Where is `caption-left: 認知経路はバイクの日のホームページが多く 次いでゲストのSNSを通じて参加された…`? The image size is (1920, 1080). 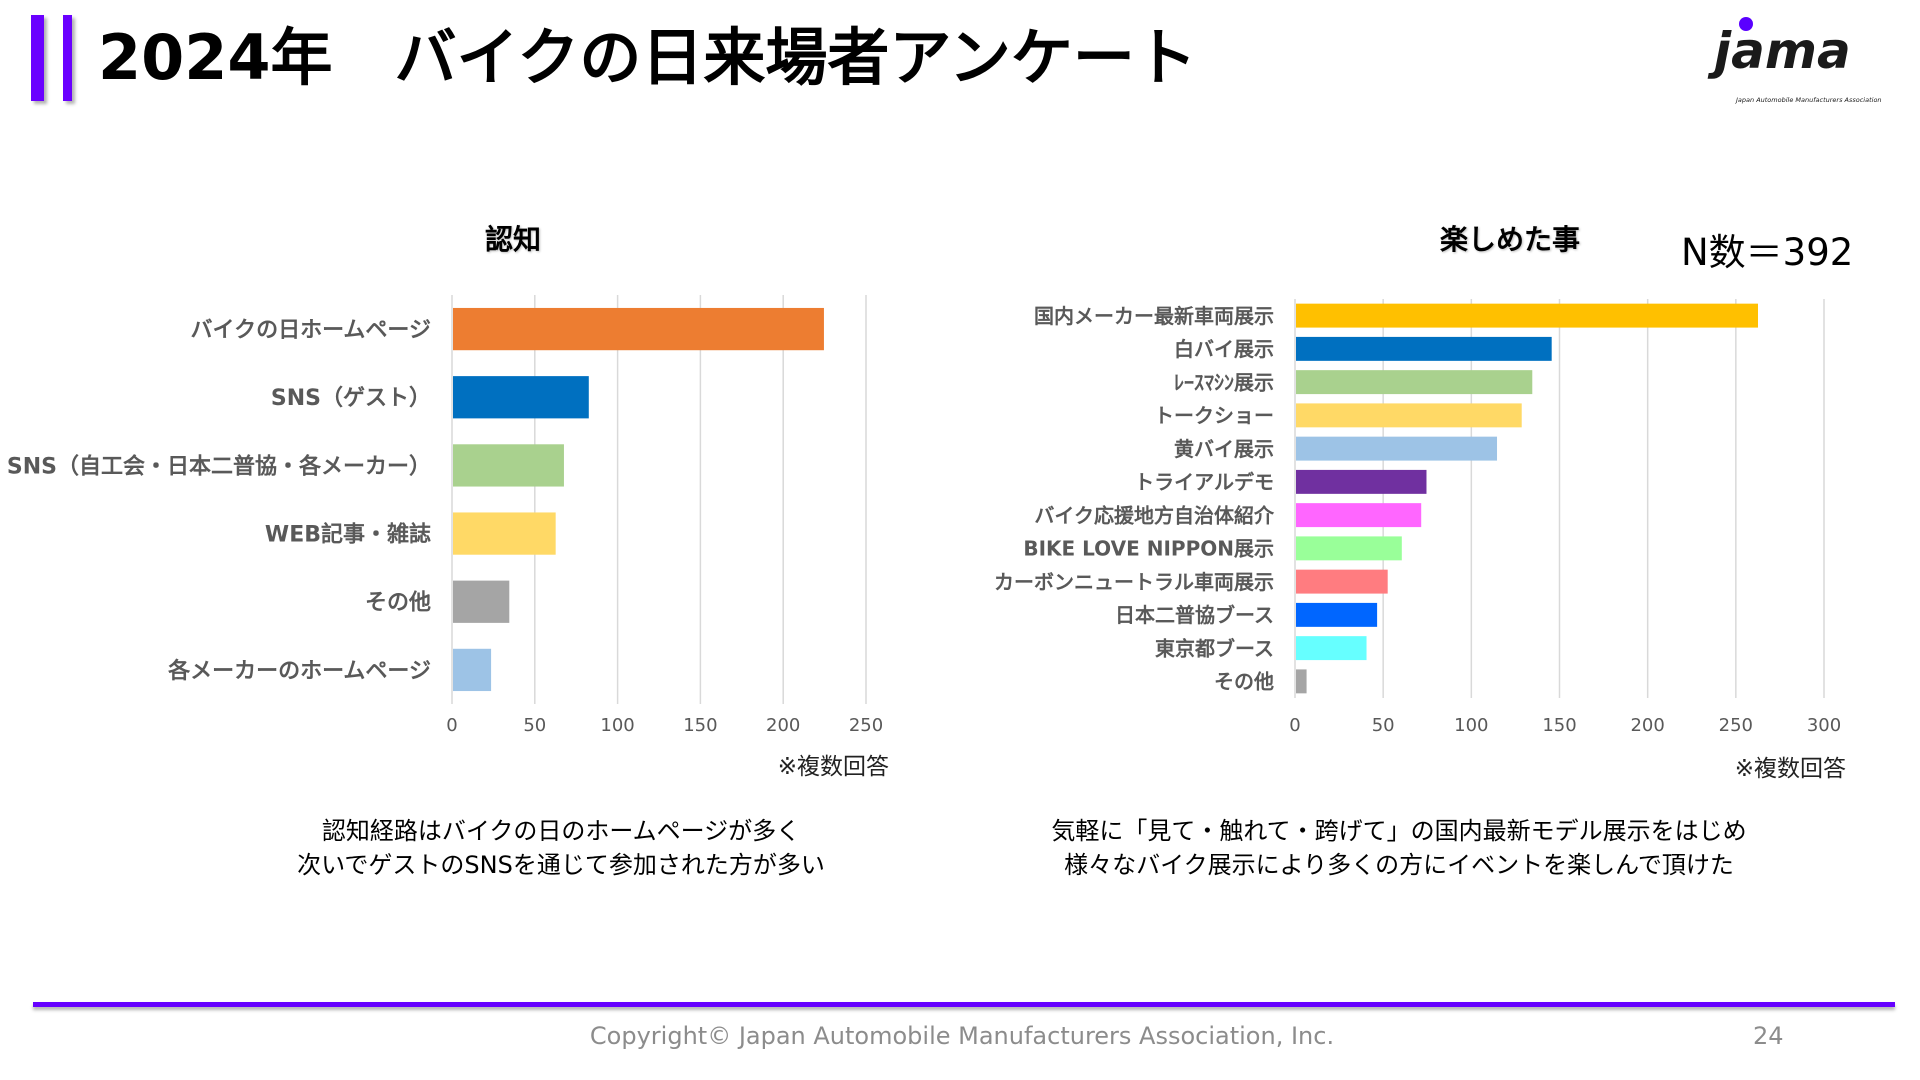 caption-left: 認知経路はバイクの日のホームページが多く 次いでゲストのSNSを通じて参加された… is located at coordinates (561, 848).